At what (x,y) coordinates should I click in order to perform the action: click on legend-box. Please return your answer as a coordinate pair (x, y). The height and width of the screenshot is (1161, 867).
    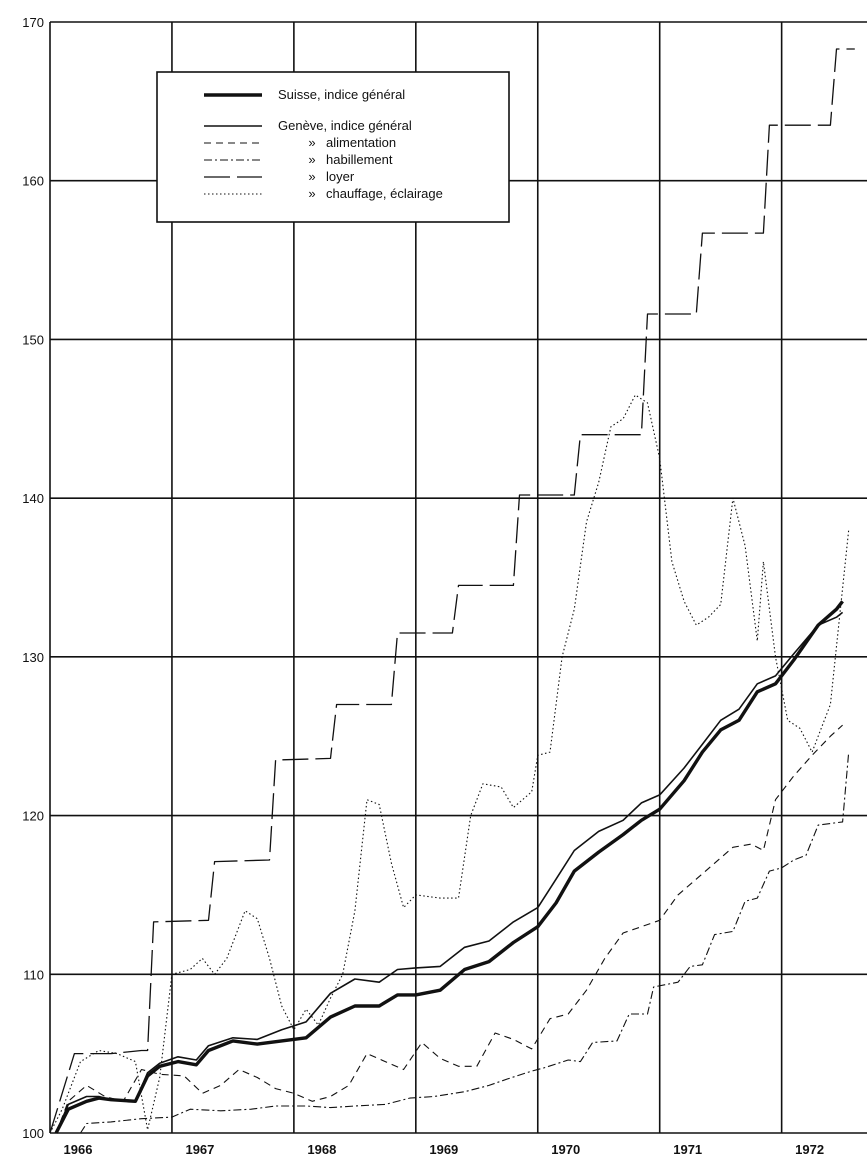
    Looking at the image, I should click on (333, 147).